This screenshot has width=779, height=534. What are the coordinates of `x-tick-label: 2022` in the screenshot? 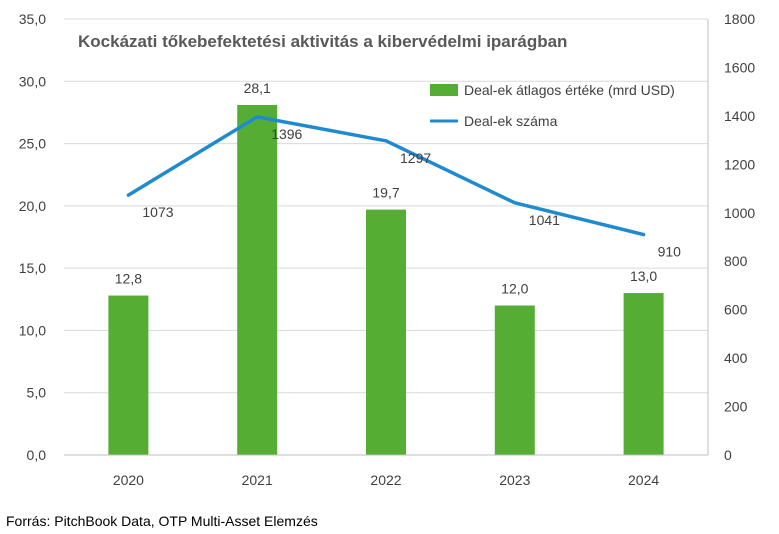 It's located at (385, 480).